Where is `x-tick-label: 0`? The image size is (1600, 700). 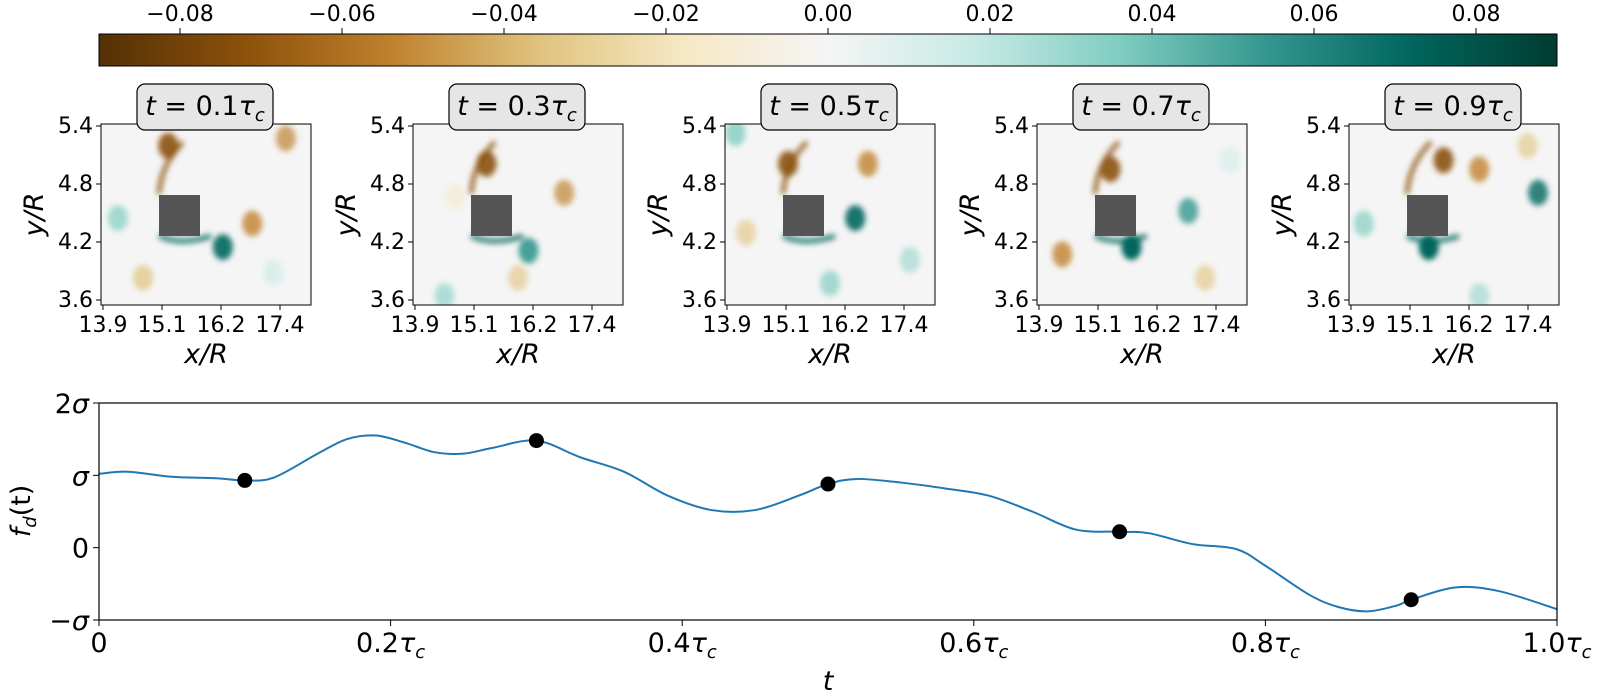
x-tick-label: 0 is located at coordinates (98, 643).